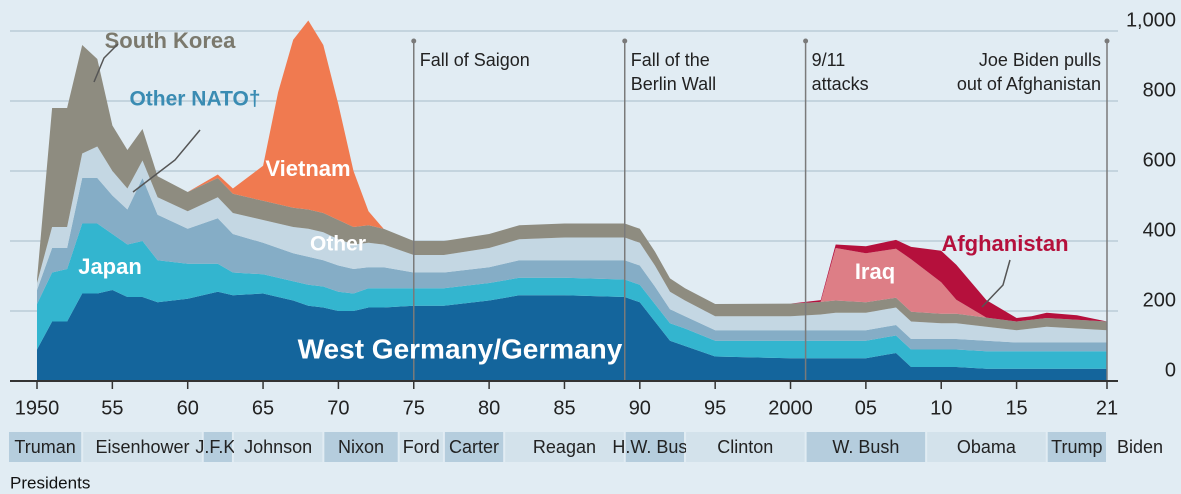 The width and height of the screenshot is (1181, 494). Describe the element at coordinates (338, 408) in the screenshot. I see `x-tick-label: 70` at that location.